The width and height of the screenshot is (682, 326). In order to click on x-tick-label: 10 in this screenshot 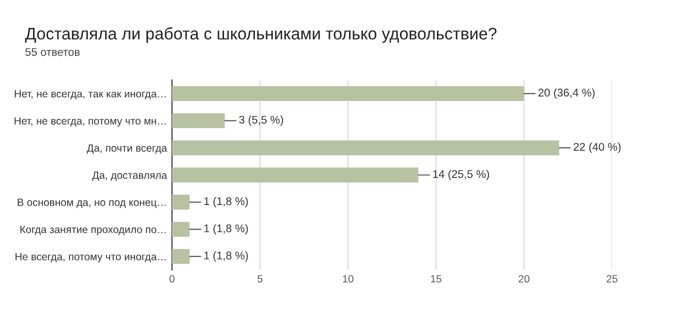, I will do `click(348, 279)`.